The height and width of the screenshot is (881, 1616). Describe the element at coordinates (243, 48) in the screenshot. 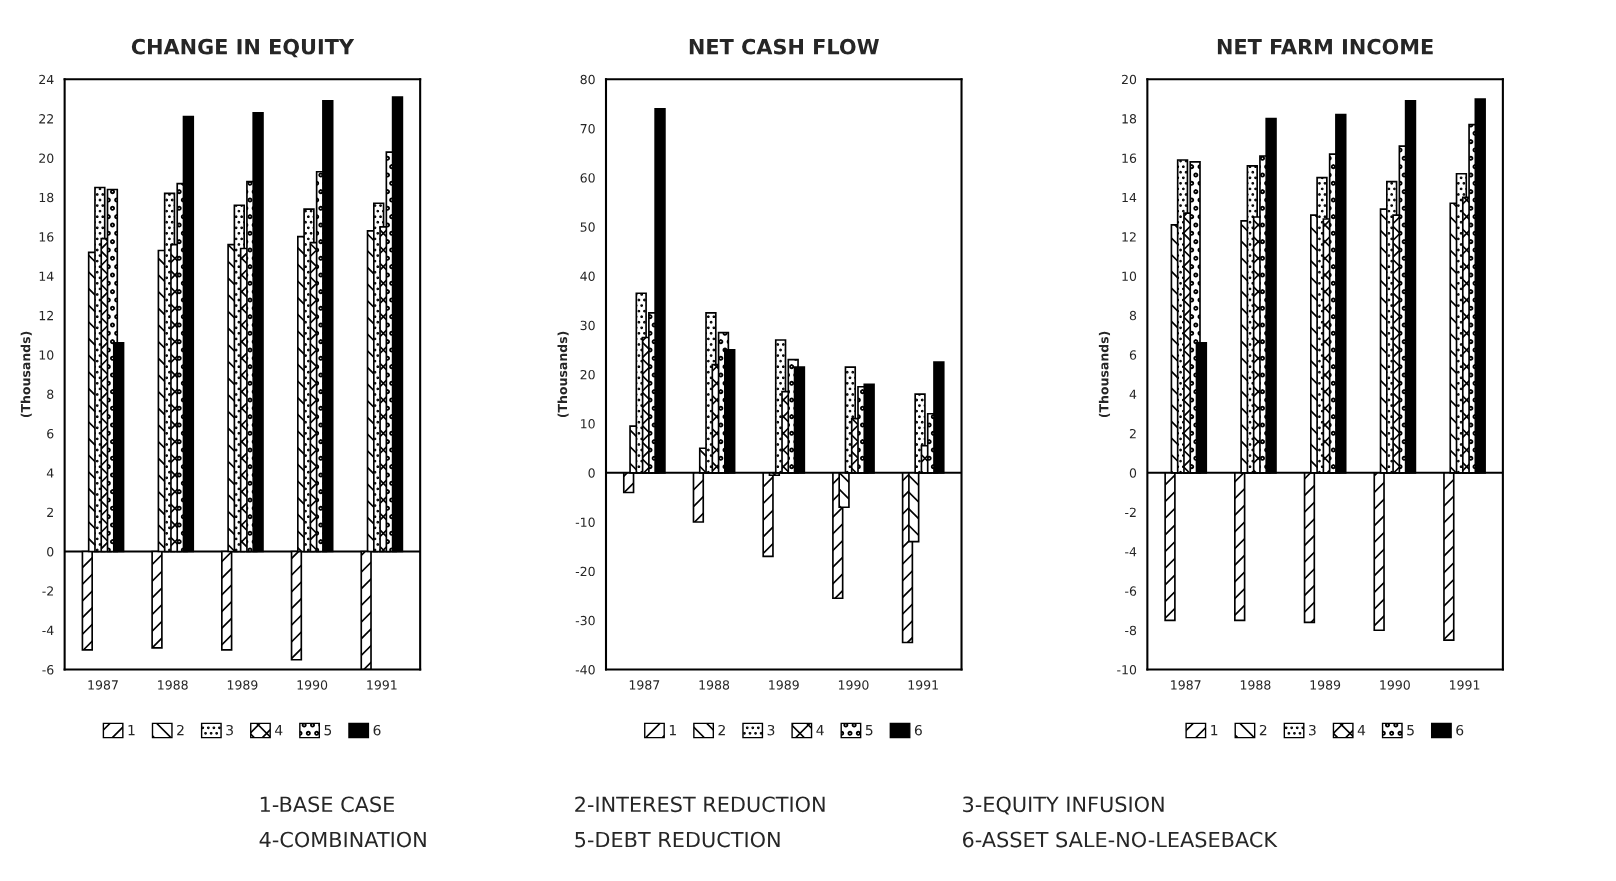

I see `chart-title: CHANGE IN EQUITY` at that location.